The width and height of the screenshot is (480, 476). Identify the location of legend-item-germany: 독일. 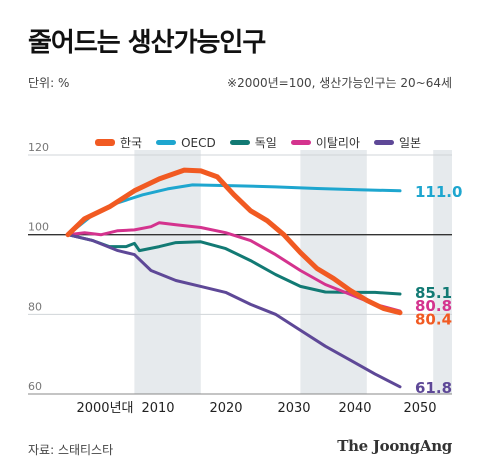
(253, 142).